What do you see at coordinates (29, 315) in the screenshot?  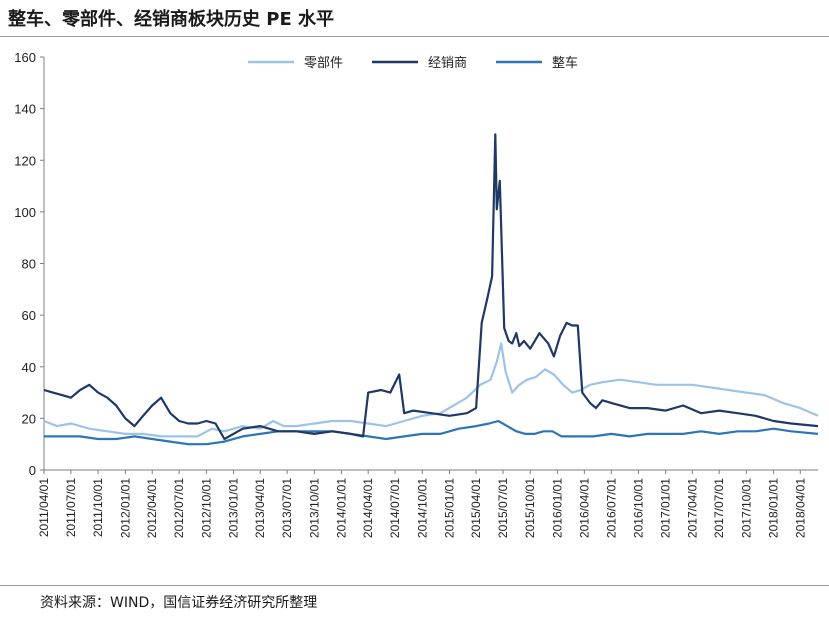 I see `y-tick-label: 60` at bounding box center [29, 315].